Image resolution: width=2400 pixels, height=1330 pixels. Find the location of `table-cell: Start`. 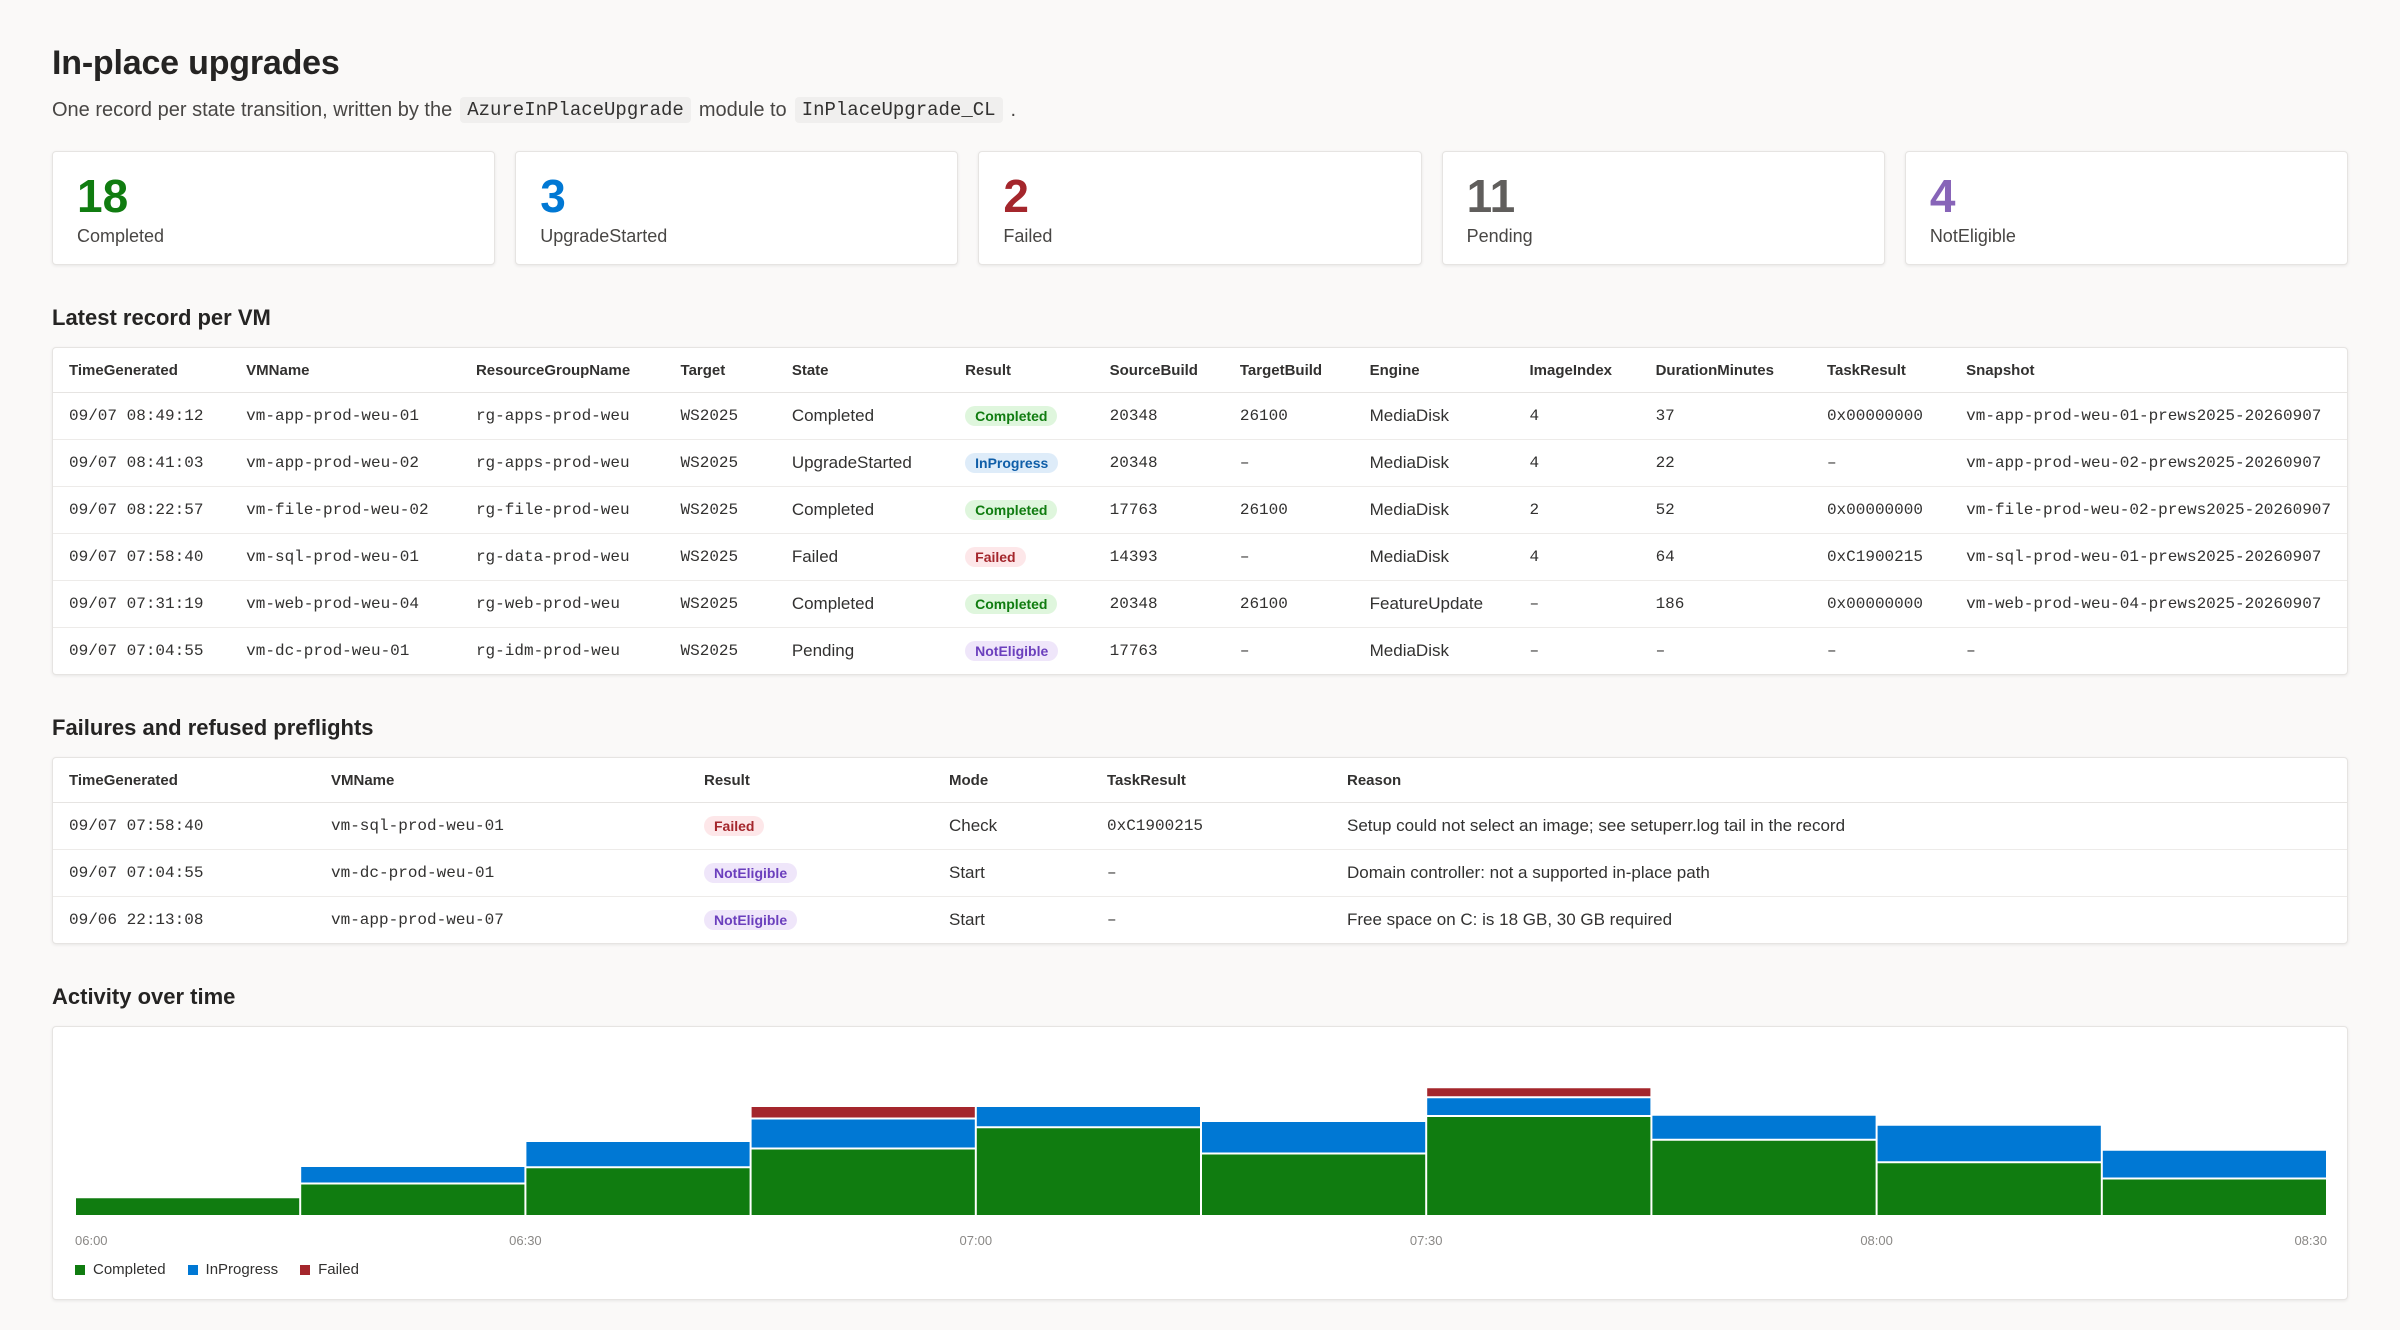

table-cell: Start is located at coordinates (967, 919).